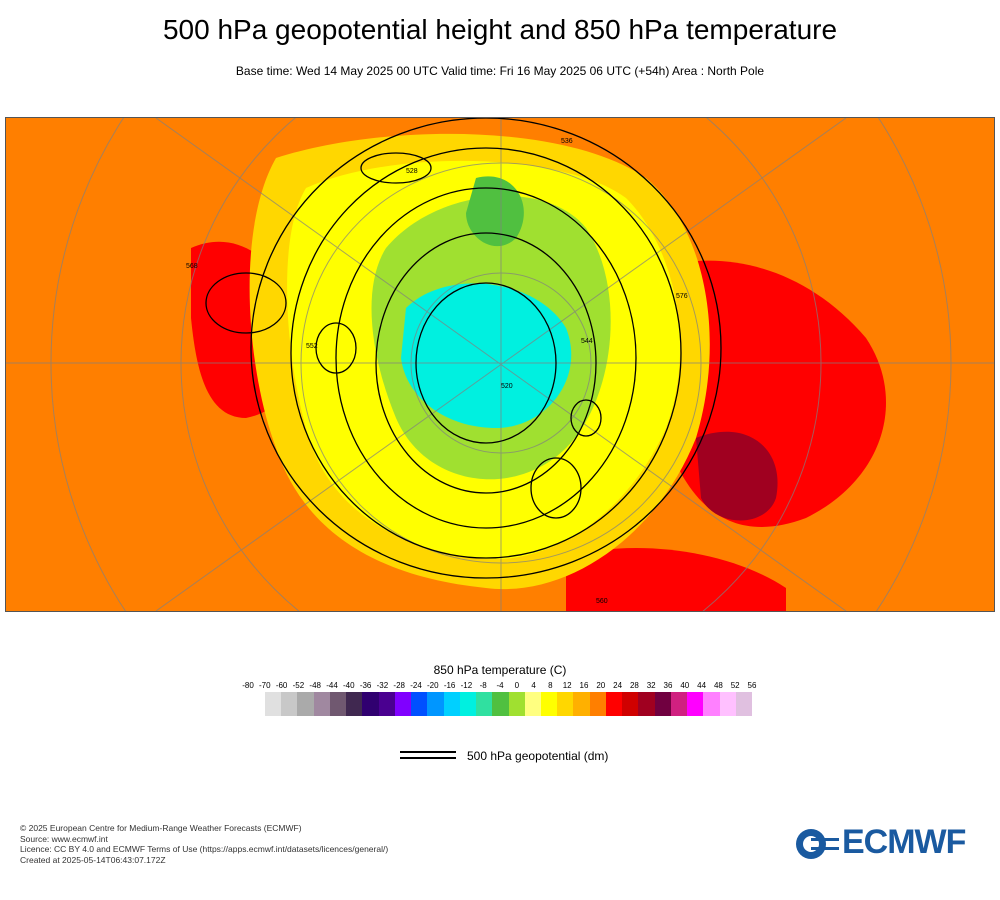 The height and width of the screenshot is (900, 1000). I want to click on legend-tick-label: 28, so click(634, 685).